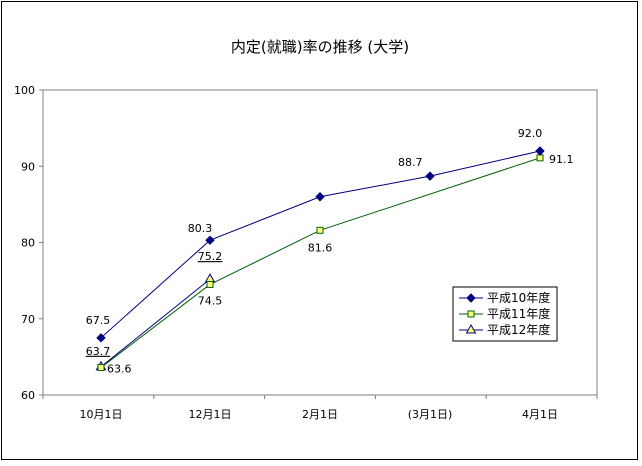  Describe the element at coordinates (410, 162) in the screenshot. I see `data-label: 88.7` at that location.